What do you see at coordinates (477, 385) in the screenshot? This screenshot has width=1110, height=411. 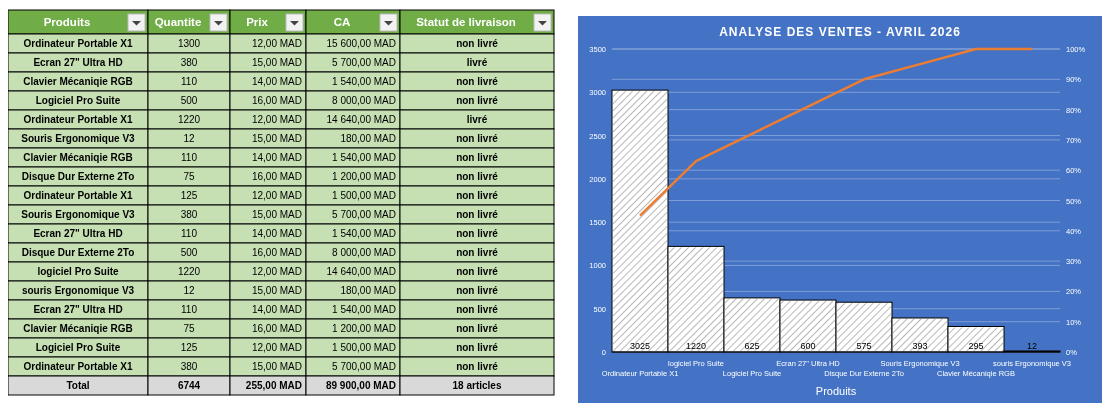 I see `text: 18 articles` at bounding box center [477, 385].